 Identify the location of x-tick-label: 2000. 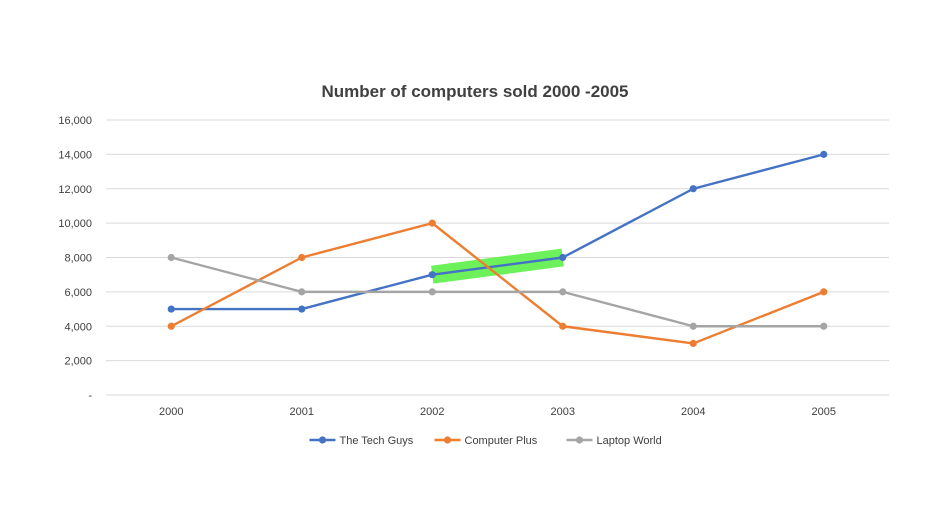
(171, 412).